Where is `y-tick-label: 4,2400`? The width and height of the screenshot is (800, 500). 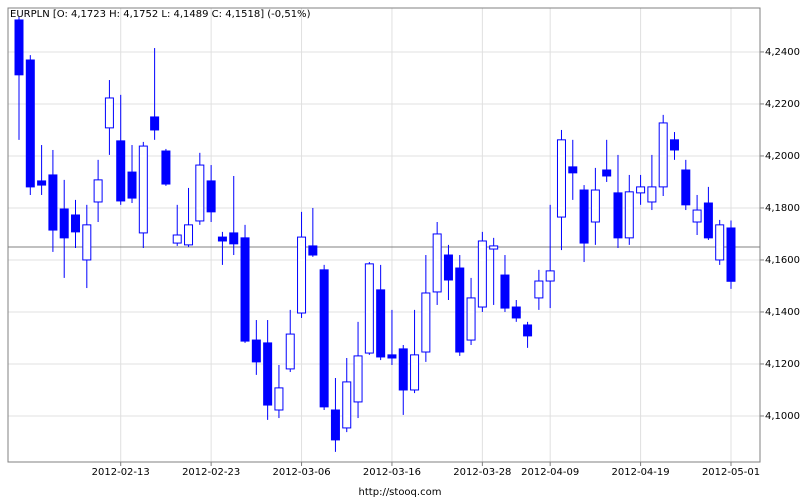
y-tick-label: 4,2400 is located at coordinates (782, 52).